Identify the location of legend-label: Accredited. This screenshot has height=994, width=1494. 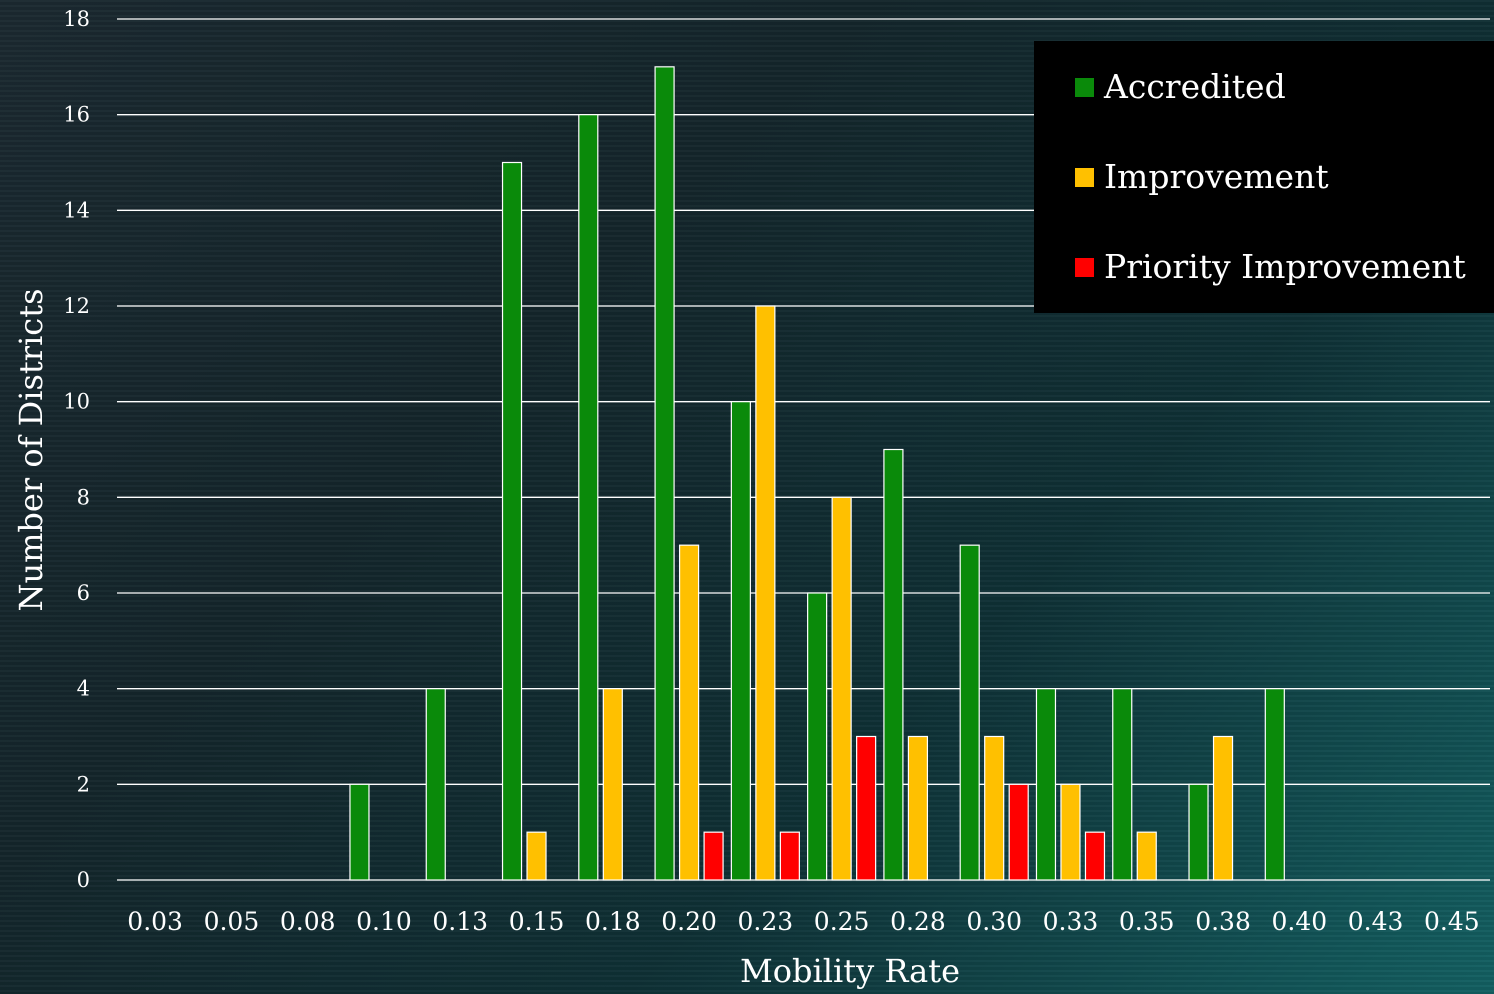
(1194, 86).